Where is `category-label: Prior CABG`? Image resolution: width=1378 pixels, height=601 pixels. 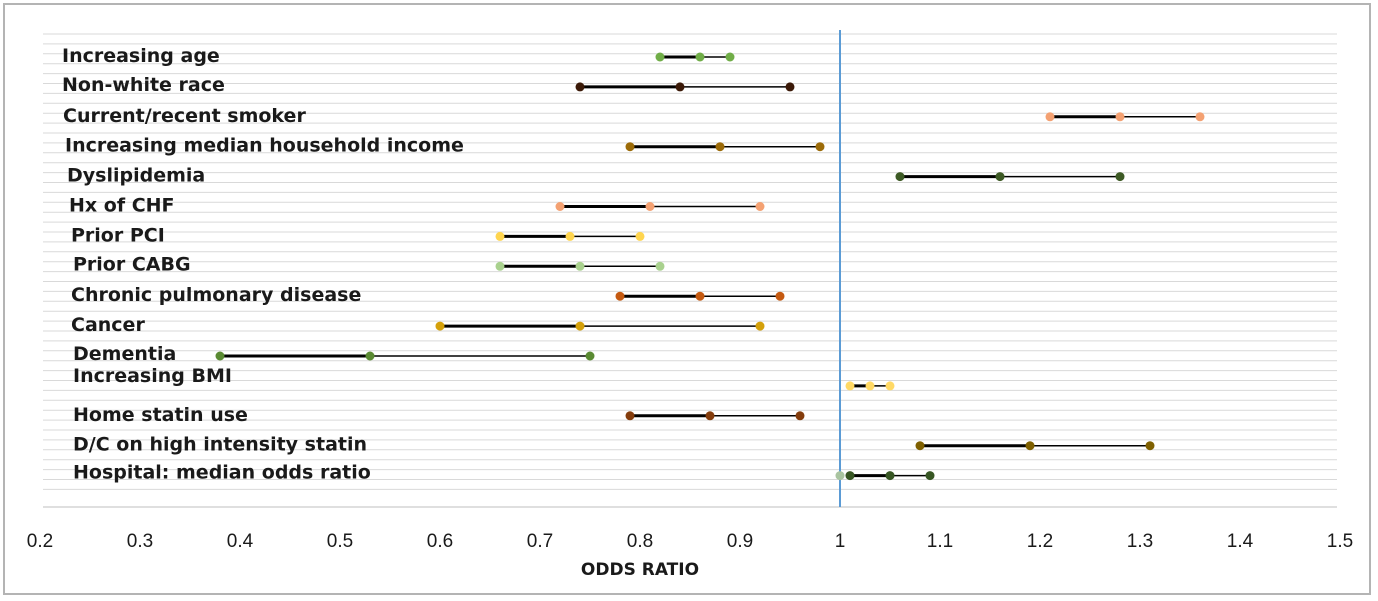 category-label: Prior CABG is located at coordinates (132, 264).